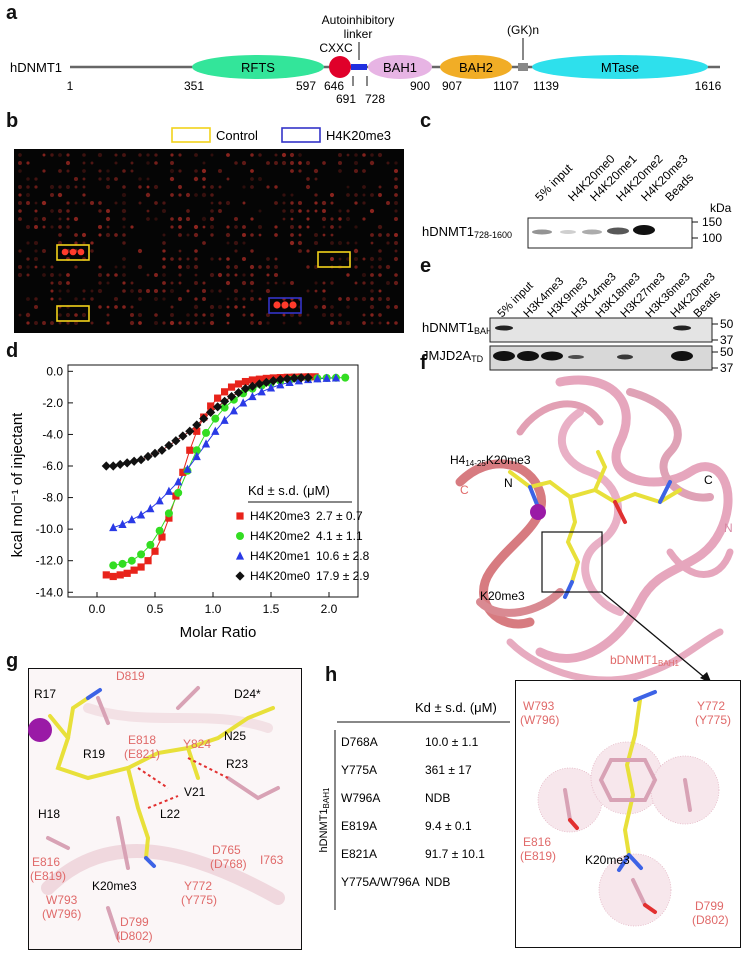 The height and width of the screenshot is (954, 748). What do you see at coordinates (727, 340) in the screenshot?
I see `marker-e1-37: 37` at bounding box center [727, 340].